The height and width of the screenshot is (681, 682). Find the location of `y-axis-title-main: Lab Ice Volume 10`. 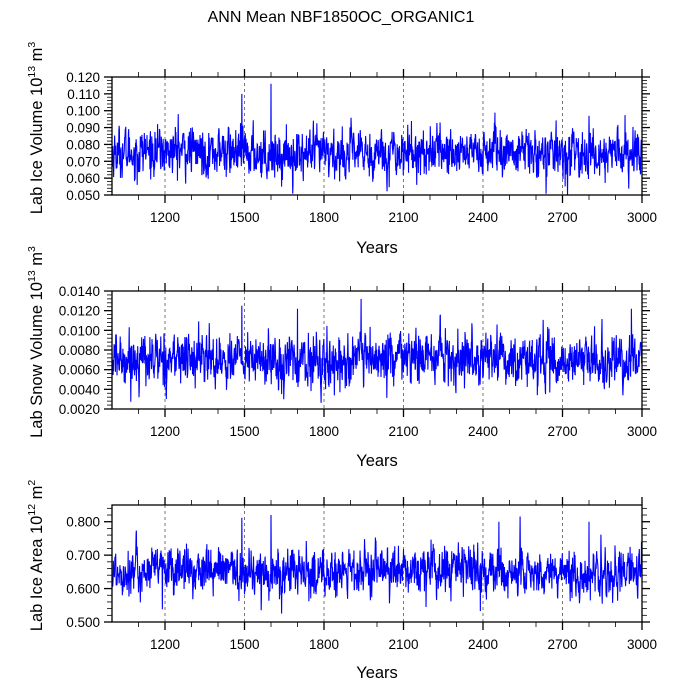

y-axis-title-main: Lab Ice Volume 10 is located at coordinates (37, 146).